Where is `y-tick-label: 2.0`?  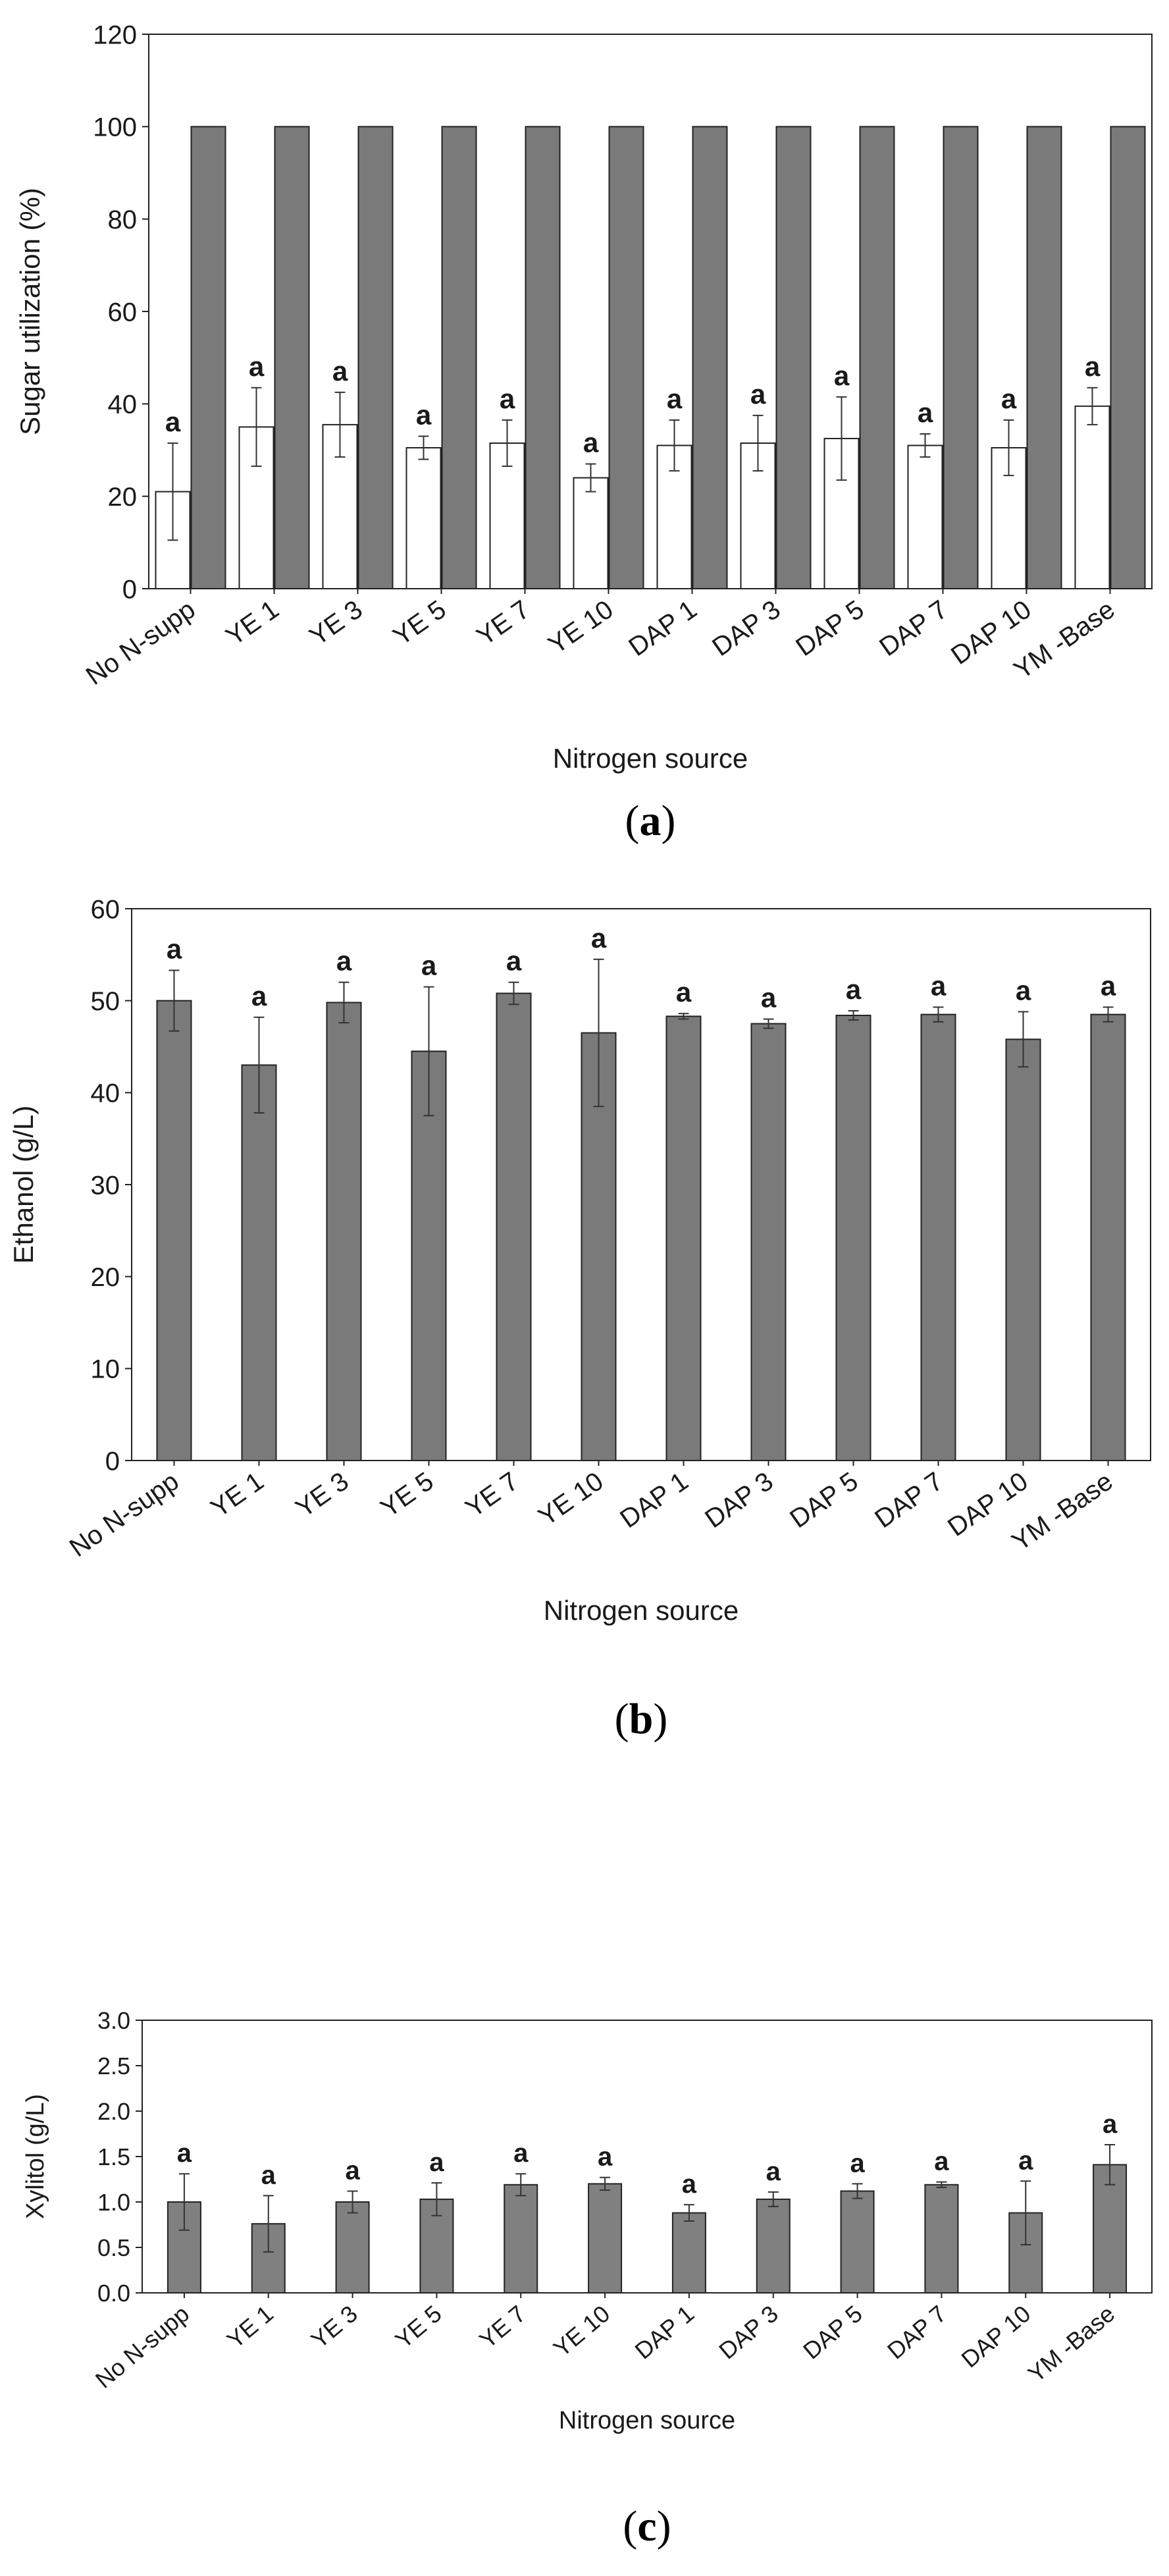
y-tick-label: 2.0 is located at coordinates (113, 2111).